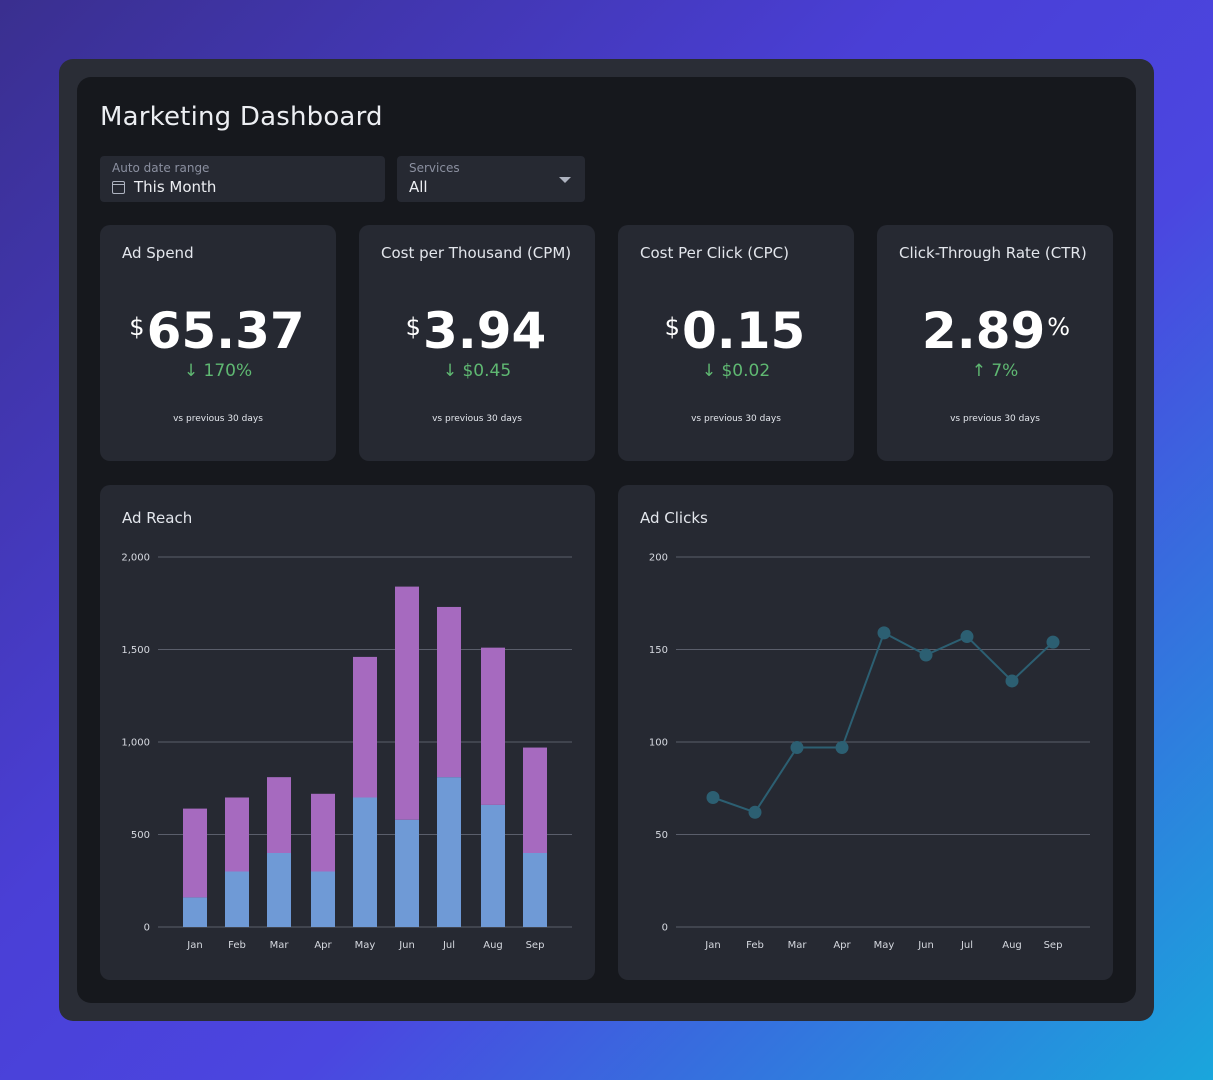 Image resolution: width=1213 pixels, height=1080 pixels. I want to click on services-value: All, so click(418, 187).